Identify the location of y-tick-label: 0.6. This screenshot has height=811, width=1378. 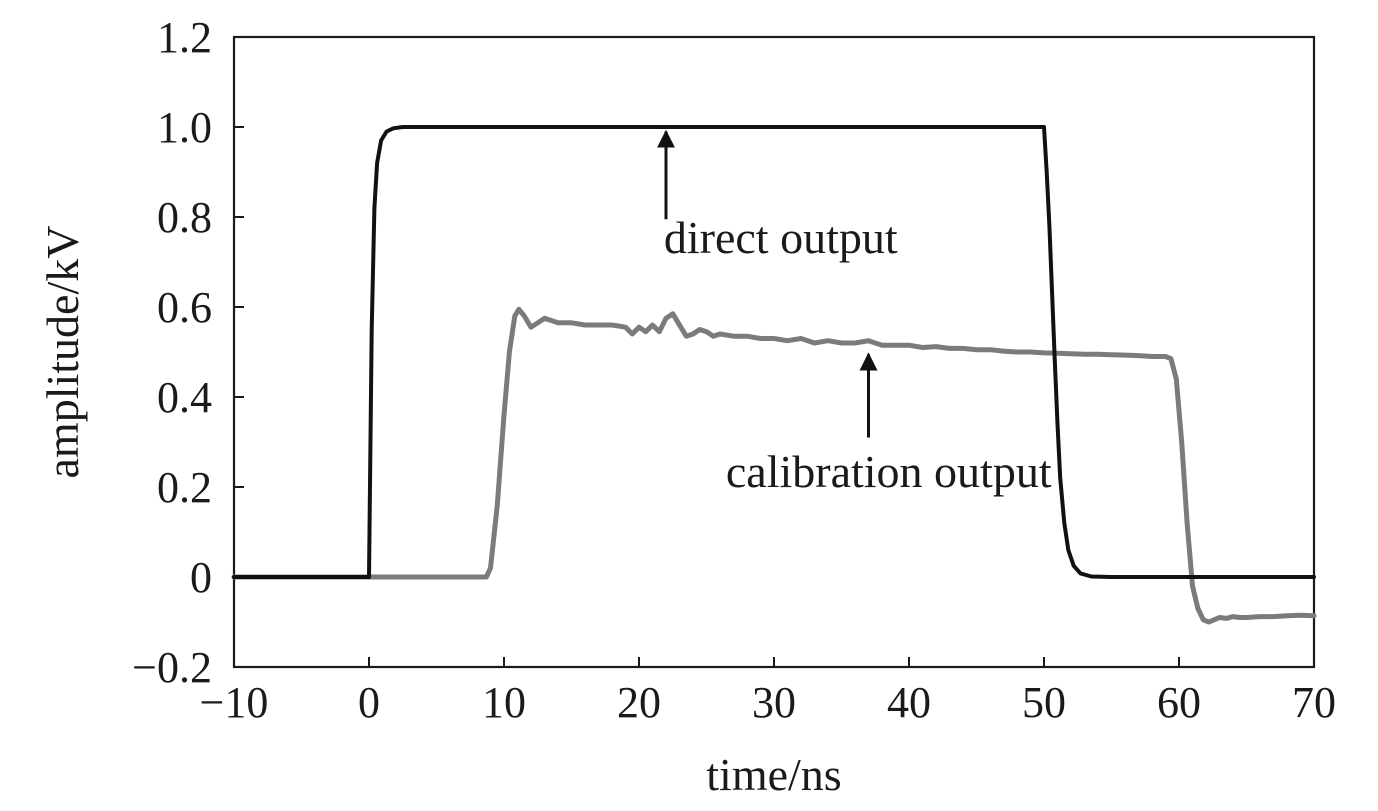
(184, 307).